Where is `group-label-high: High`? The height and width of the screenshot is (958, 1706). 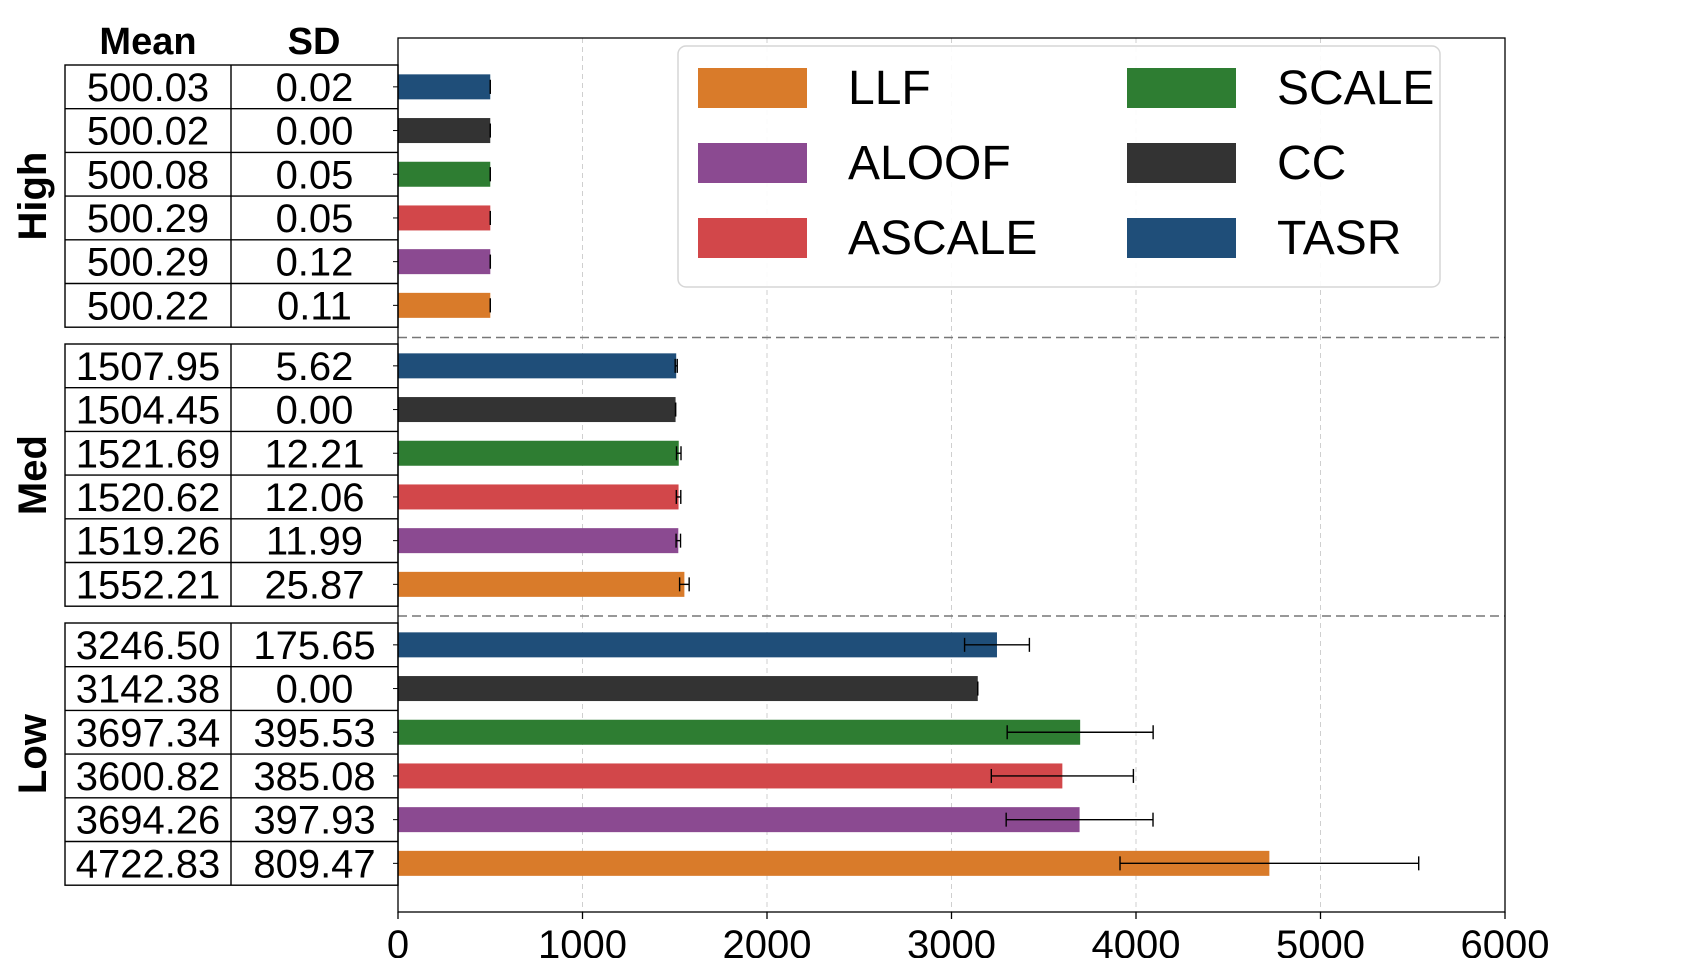
group-label-high: High is located at coordinates (33, 196).